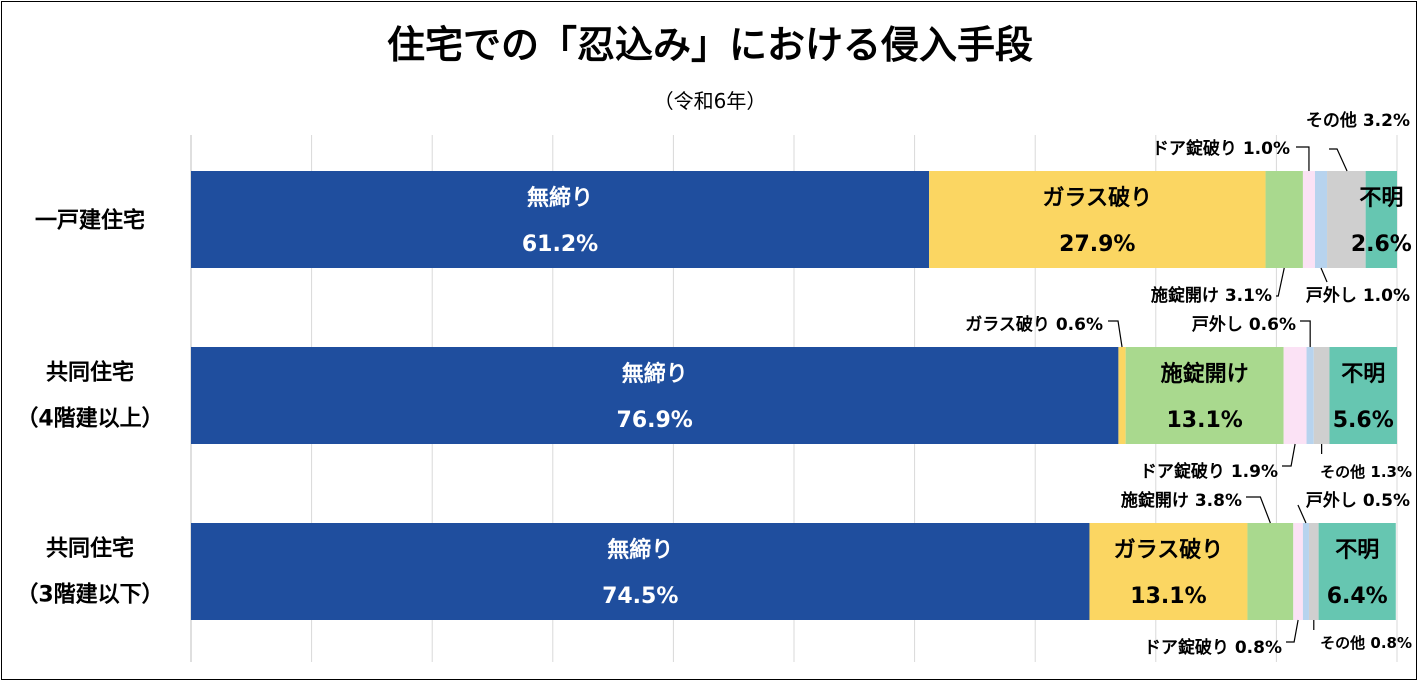  Describe the element at coordinates (1181, 500) in the screenshot. I see `callout-label: 施錠開け 3.8%` at that location.